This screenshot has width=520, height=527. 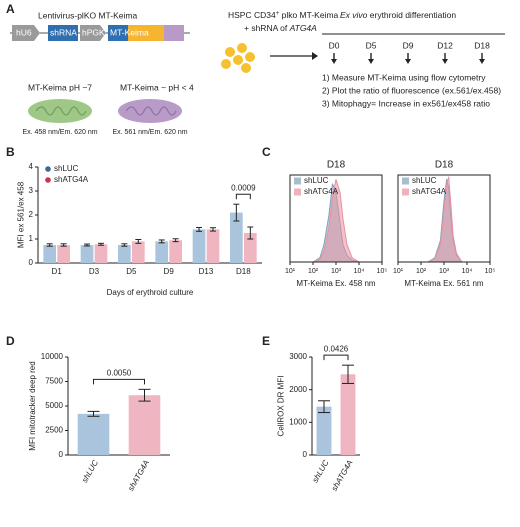 I want to click on day-label: D9, so click(x=408, y=45).